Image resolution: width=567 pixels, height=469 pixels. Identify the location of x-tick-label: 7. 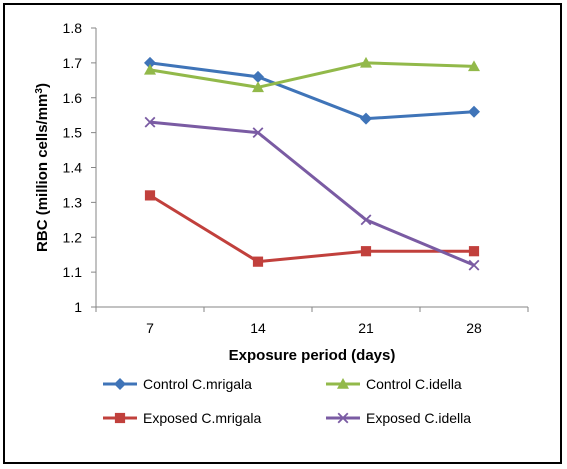
(150, 328).